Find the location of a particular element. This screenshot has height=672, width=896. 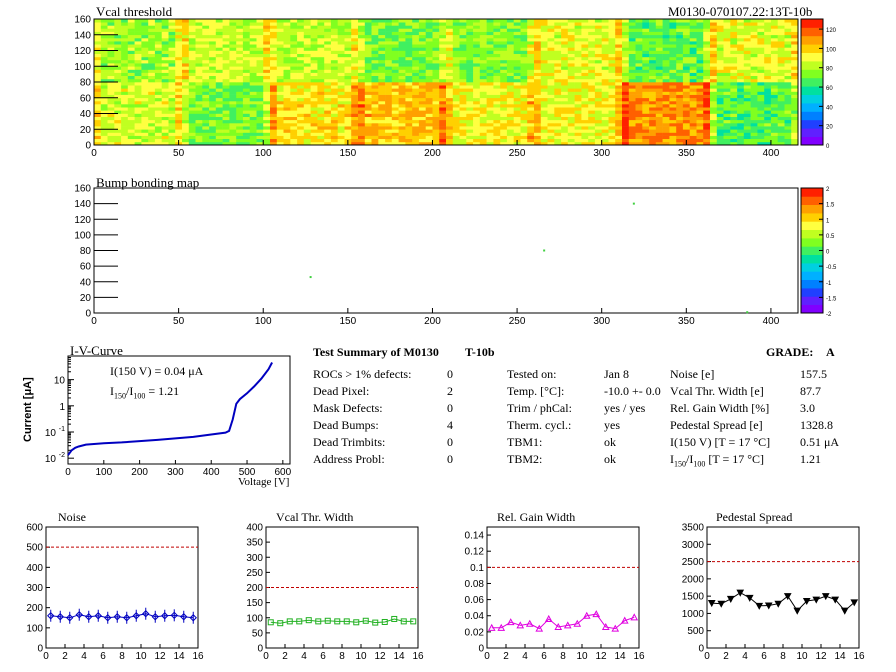

gain-width-title: Rel. Gain Width is located at coordinates (536, 517).